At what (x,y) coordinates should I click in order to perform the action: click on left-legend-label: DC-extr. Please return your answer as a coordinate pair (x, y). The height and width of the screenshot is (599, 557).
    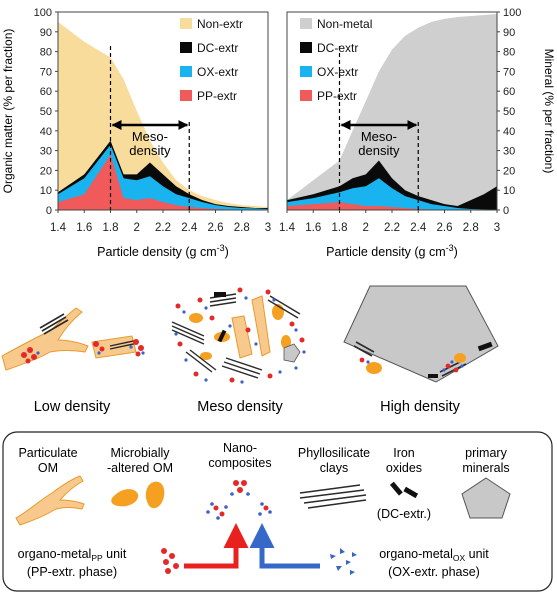
    Looking at the image, I should click on (217, 48).